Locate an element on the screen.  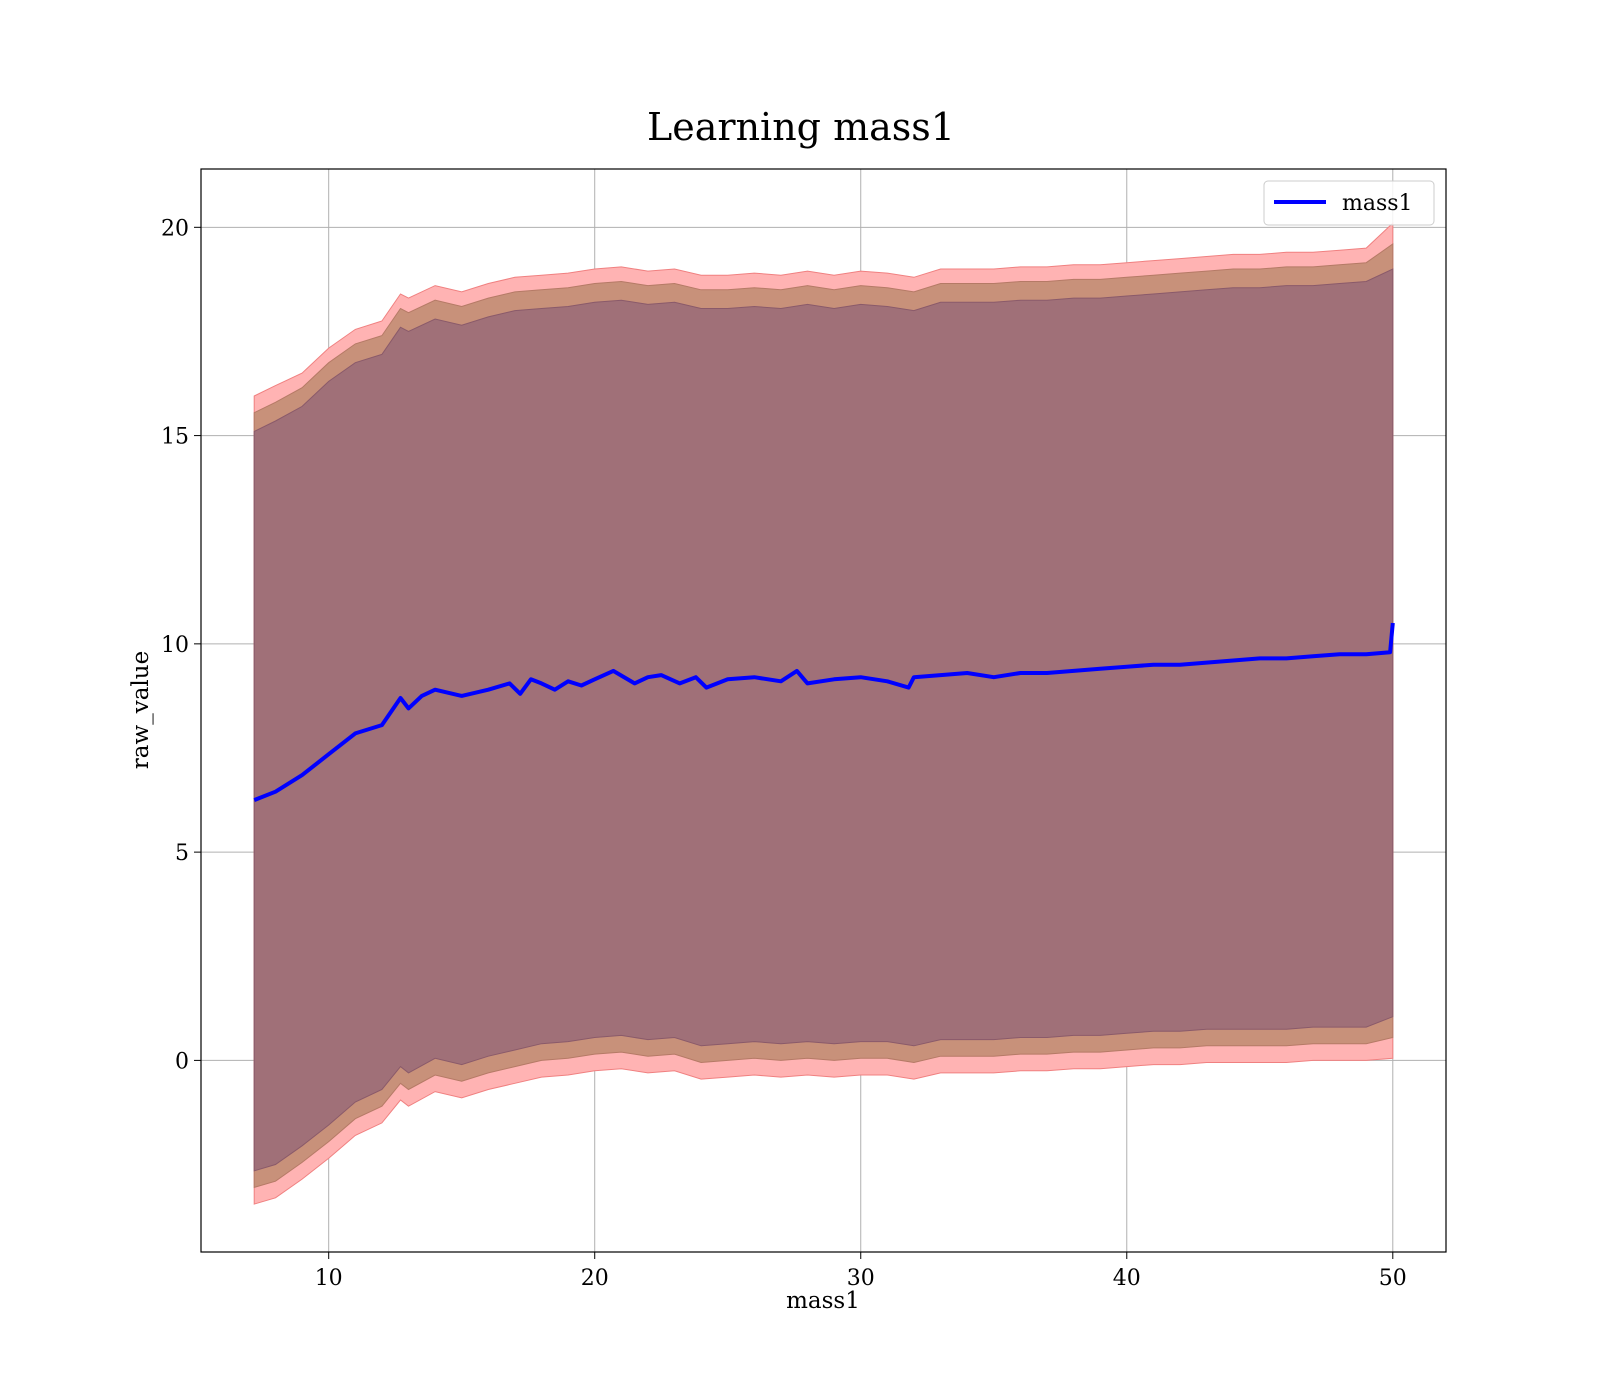
x-tick-label: 10 is located at coordinates (329, 1278).